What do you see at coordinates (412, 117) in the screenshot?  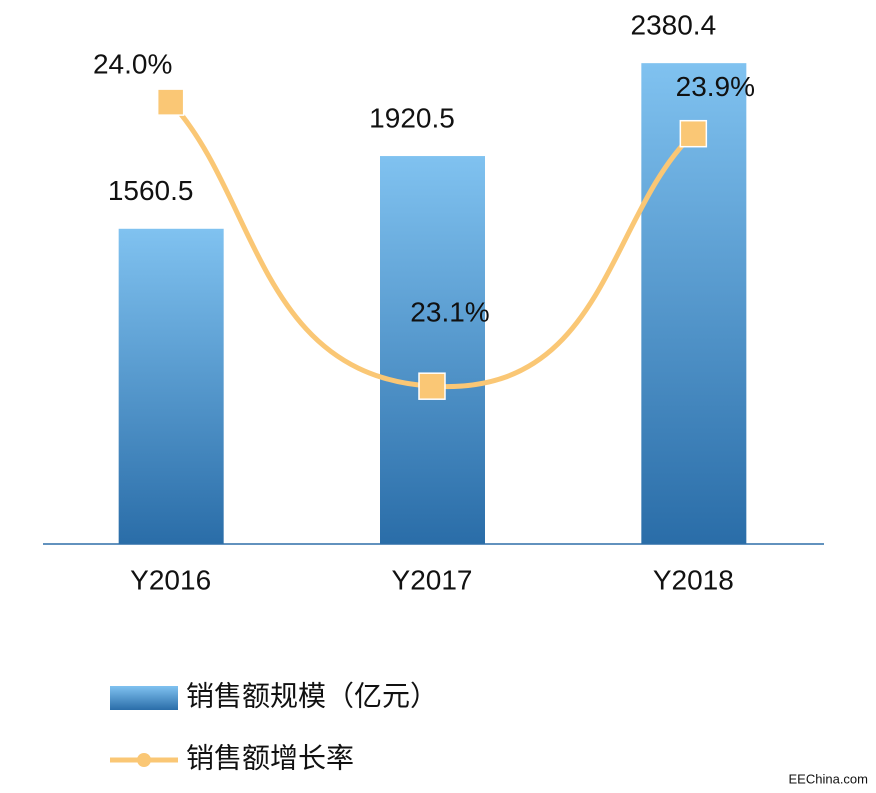 I see `bar-value-label: 1920.5` at bounding box center [412, 117].